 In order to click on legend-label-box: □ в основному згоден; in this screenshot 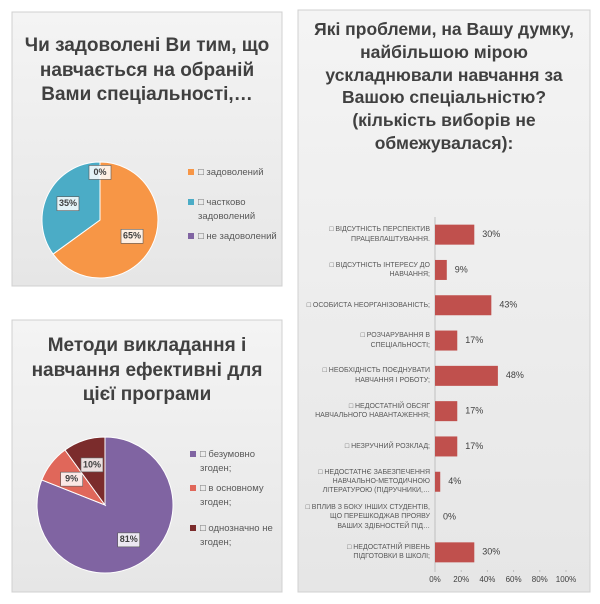, I will do `click(232, 495)`.